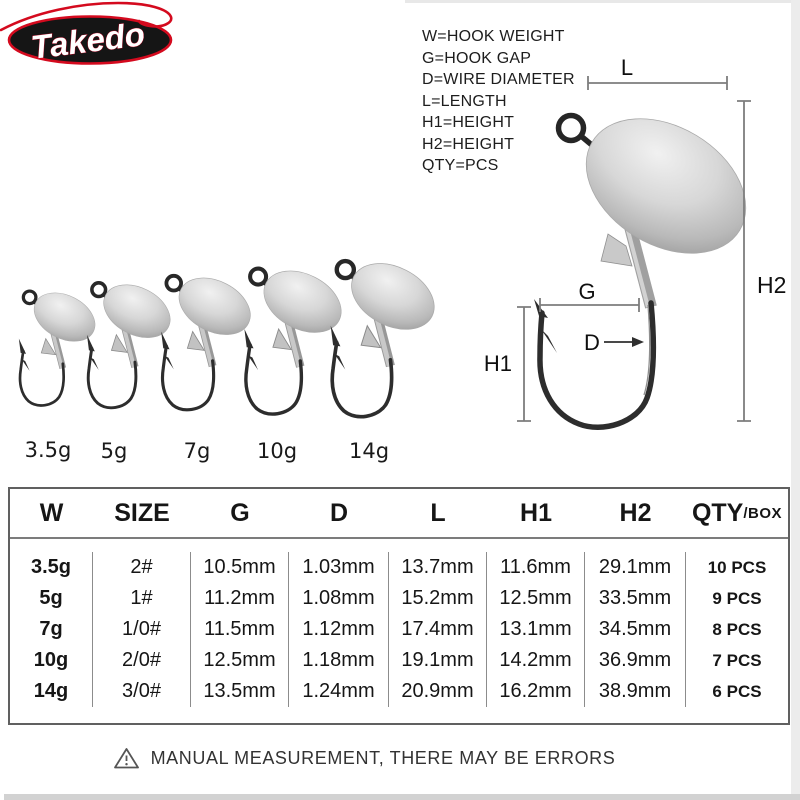 The width and height of the screenshot is (800, 800). Describe the element at coordinates (388, 338) in the screenshot. I see `jig-14g` at that location.